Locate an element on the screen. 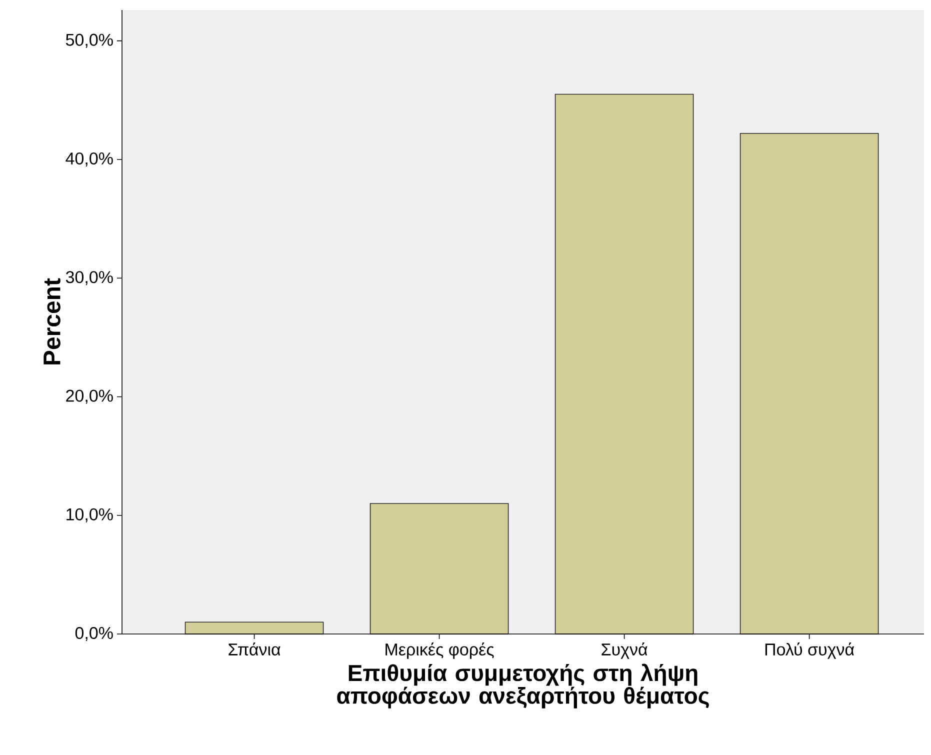 The image size is (931, 755). y-tick-label: 50,0% is located at coordinates (89, 41).